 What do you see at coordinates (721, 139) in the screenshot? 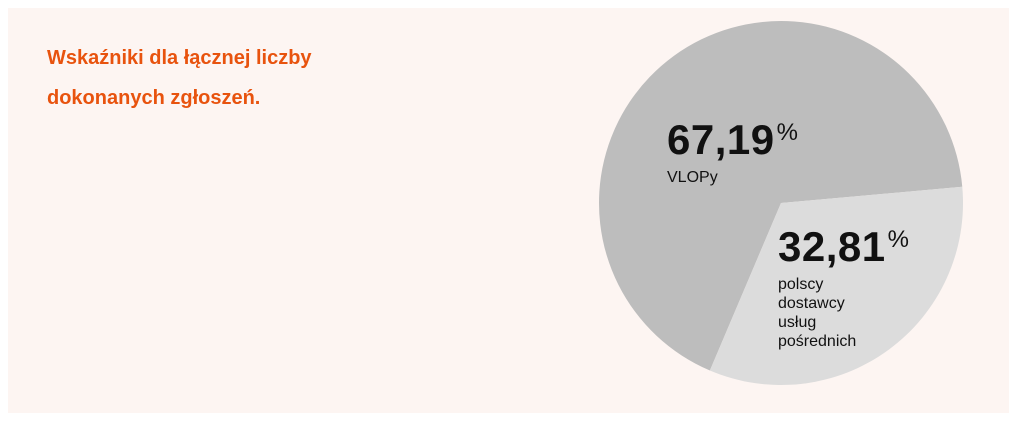
I see `value-label: 67,19` at bounding box center [721, 139].